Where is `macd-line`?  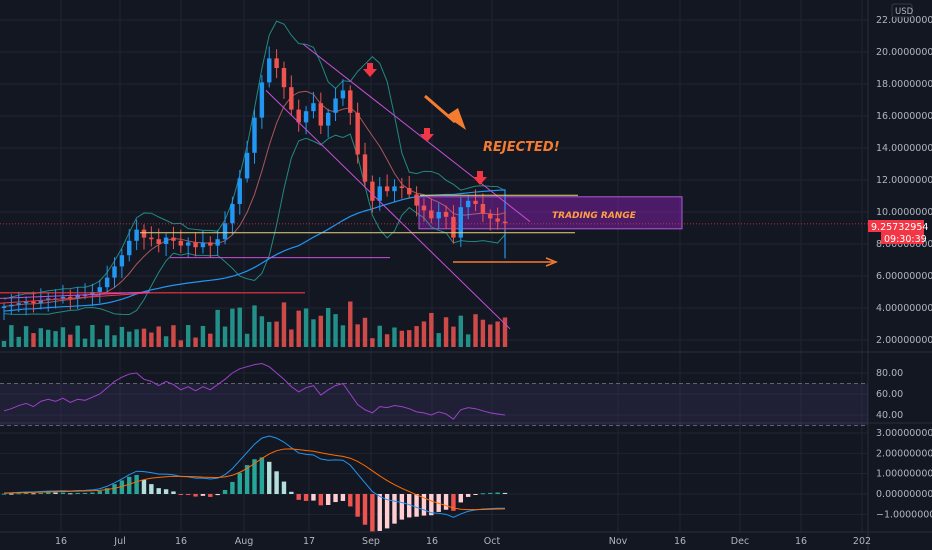 macd-line is located at coordinates (254, 476).